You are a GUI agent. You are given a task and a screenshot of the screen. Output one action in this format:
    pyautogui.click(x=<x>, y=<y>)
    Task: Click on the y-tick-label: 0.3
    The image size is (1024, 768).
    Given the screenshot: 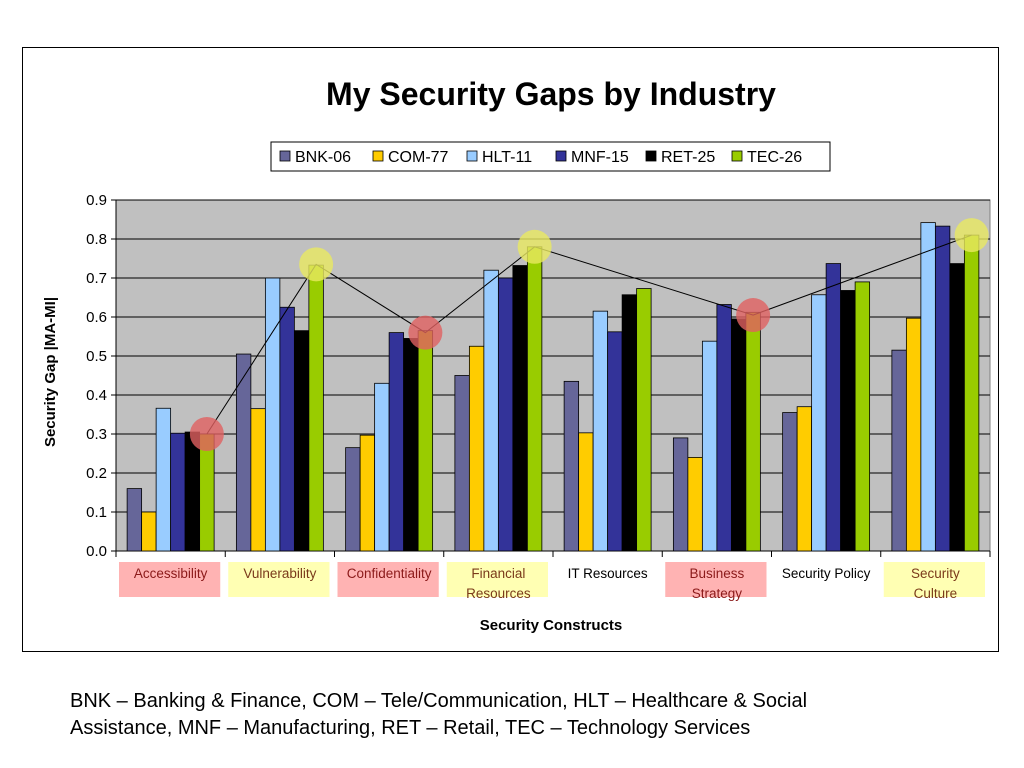 What is the action you would take?
    pyautogui.click(x=96, y=434)
    